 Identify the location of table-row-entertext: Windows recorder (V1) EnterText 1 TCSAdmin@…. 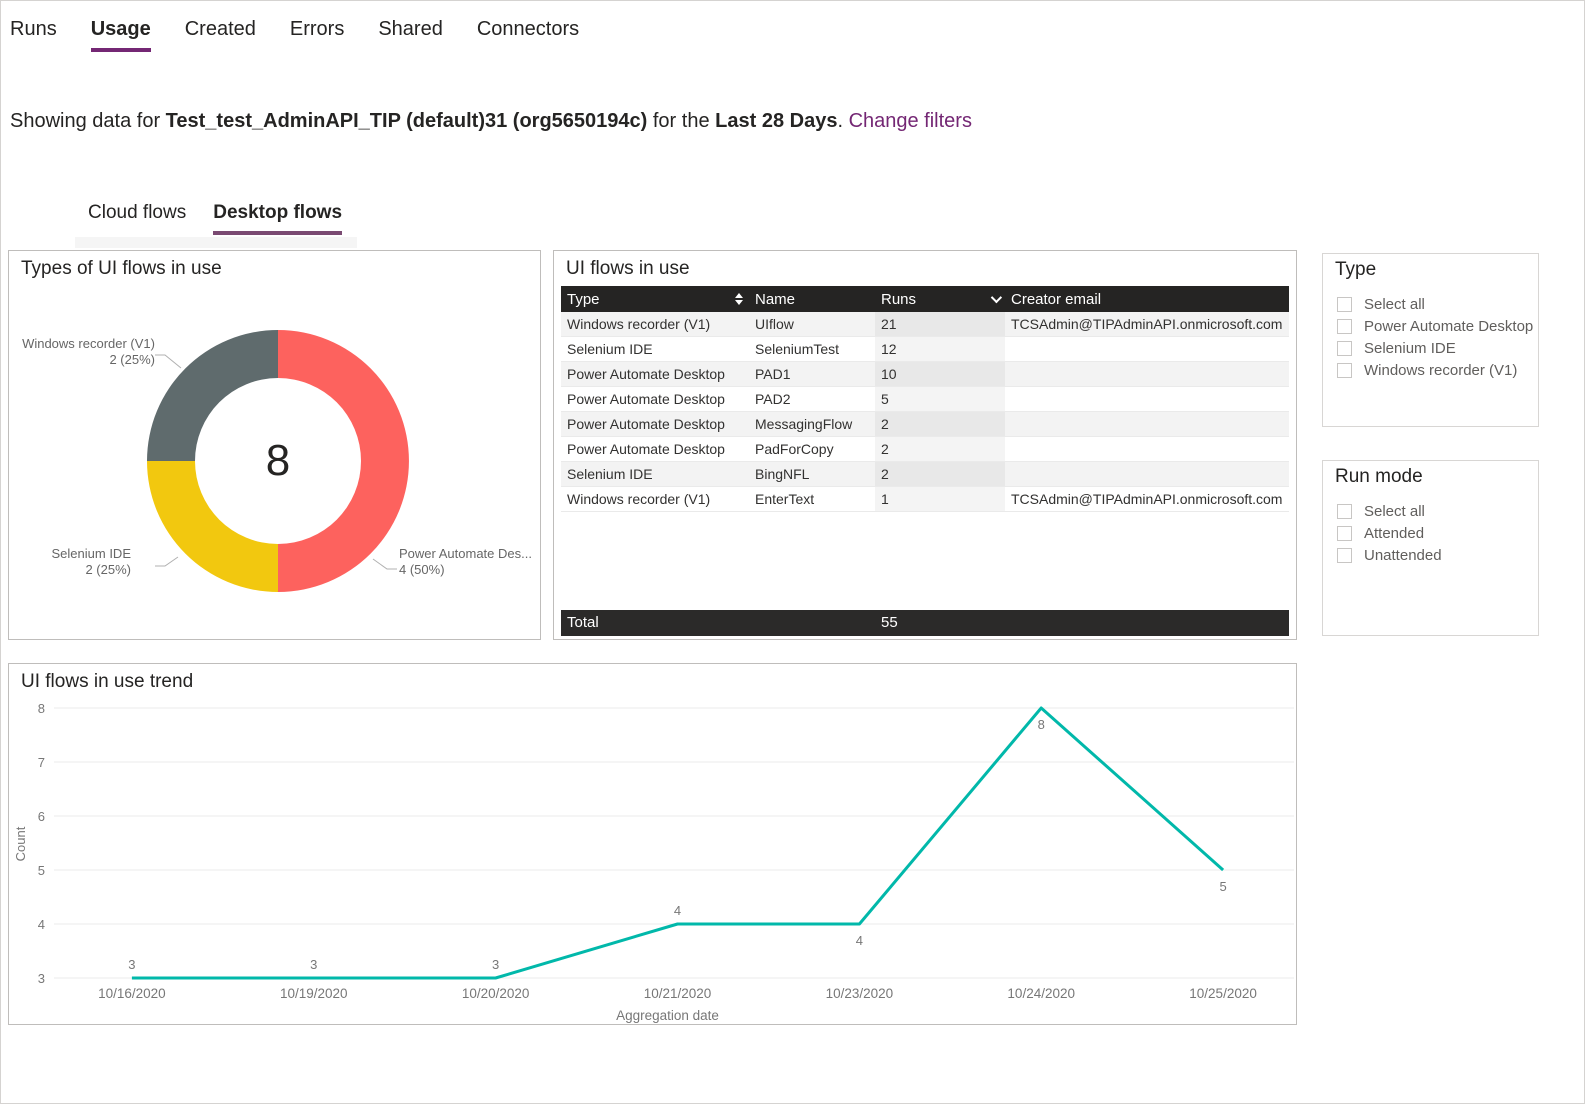
(925, 499).